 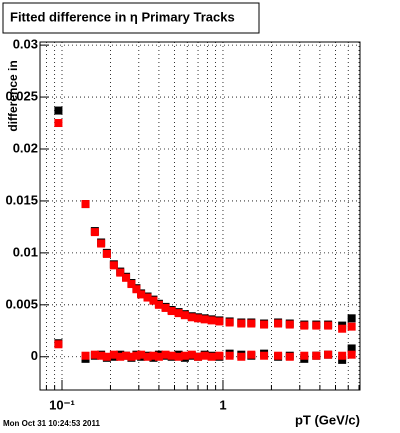 What do you see at coordinates (62, 404) in the screenshot?
I see `x-tick-label: 10⁻¹` at bounding box center [62, 404].